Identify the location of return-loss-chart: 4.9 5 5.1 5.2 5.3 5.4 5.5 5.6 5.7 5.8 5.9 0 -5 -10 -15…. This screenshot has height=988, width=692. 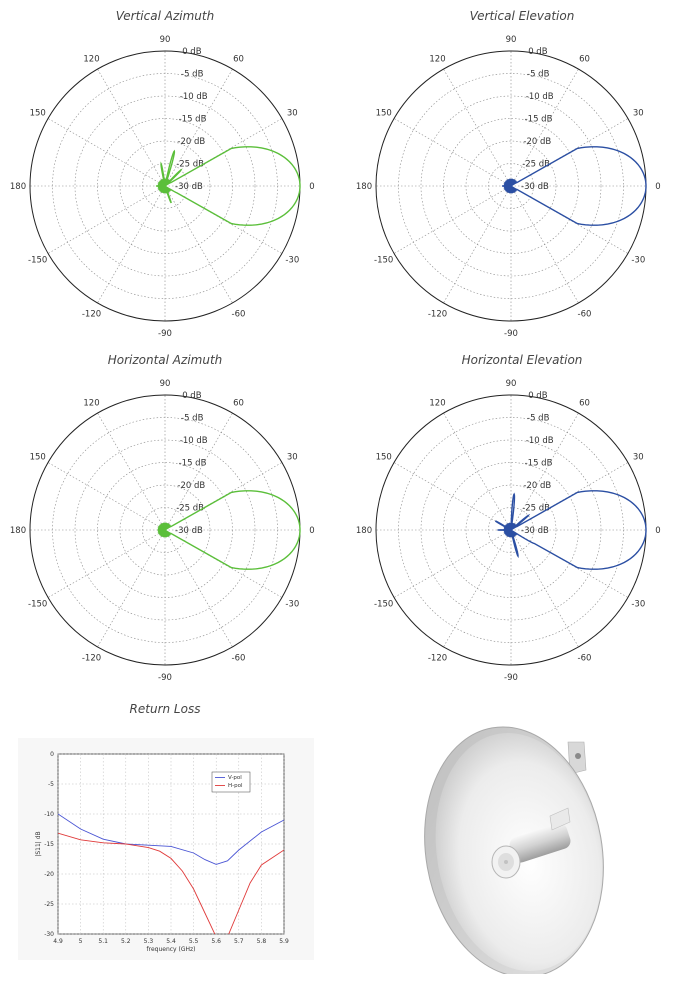
(166, 849).